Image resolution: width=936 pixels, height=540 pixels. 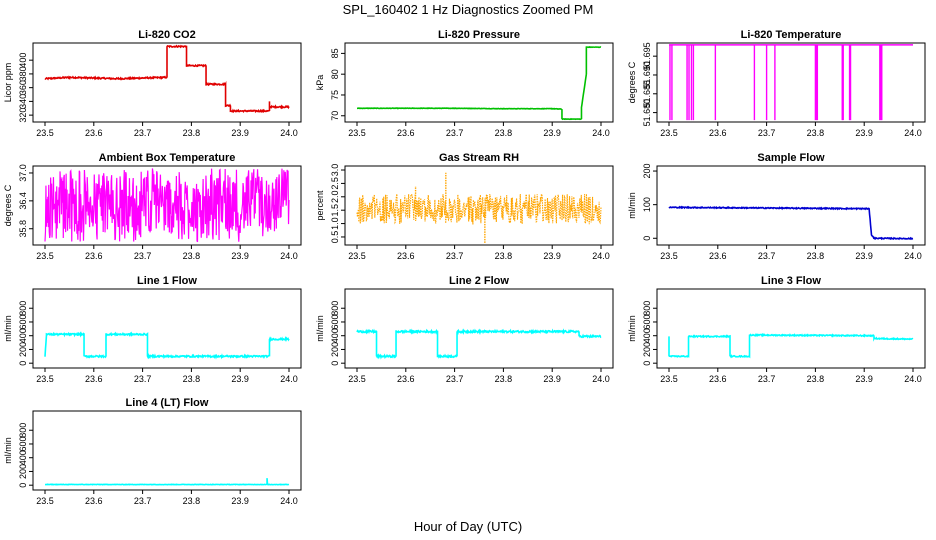 What do you see at coordinates (335, 223) in the screenshot?
I see `y-tick-label: 1.0` at bounding box center [335, 223].